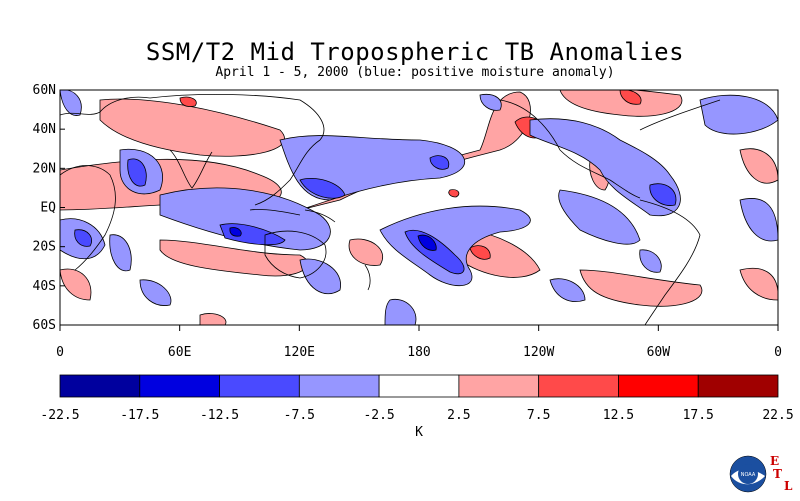 This screenshot has height=501, width=800. What do you see at coordinates (179, 352) in the screenshot?
I see `longitude-label: 60E` at bounding box center [179, 352].